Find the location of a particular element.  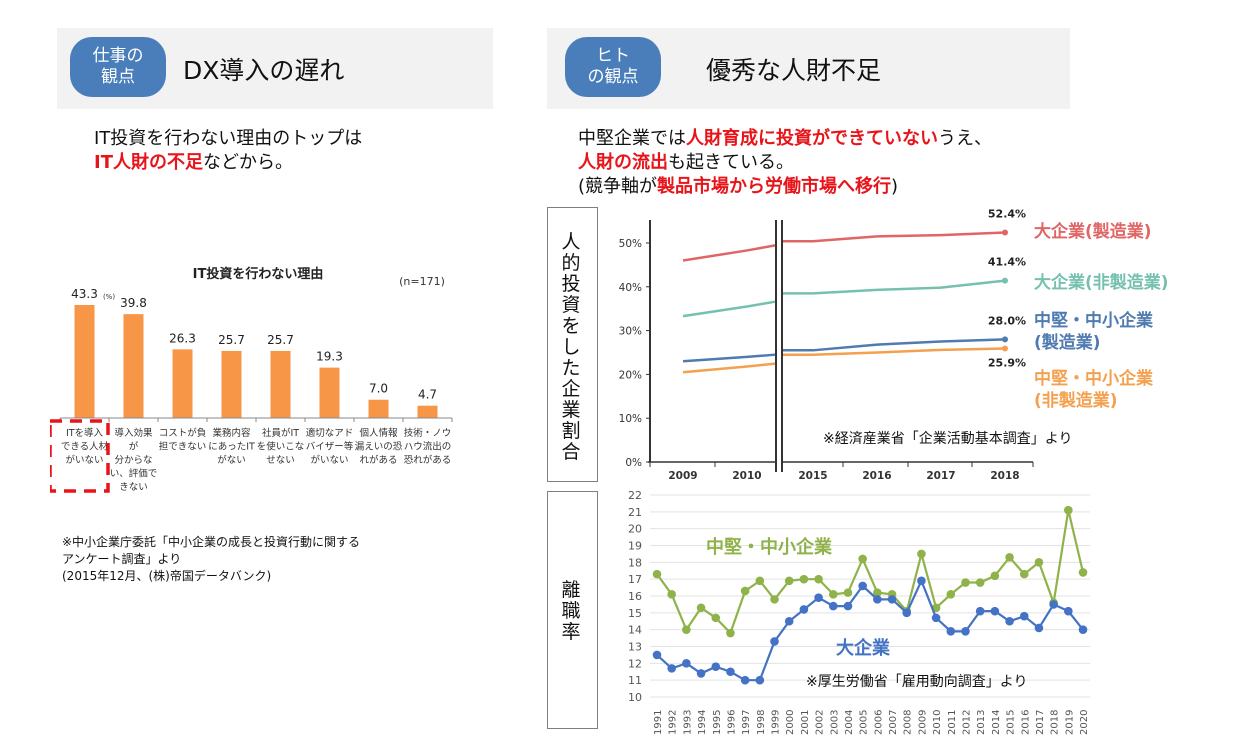

work-perspective-badge: 仕事の 観点 is located at coordinates (118, 67).